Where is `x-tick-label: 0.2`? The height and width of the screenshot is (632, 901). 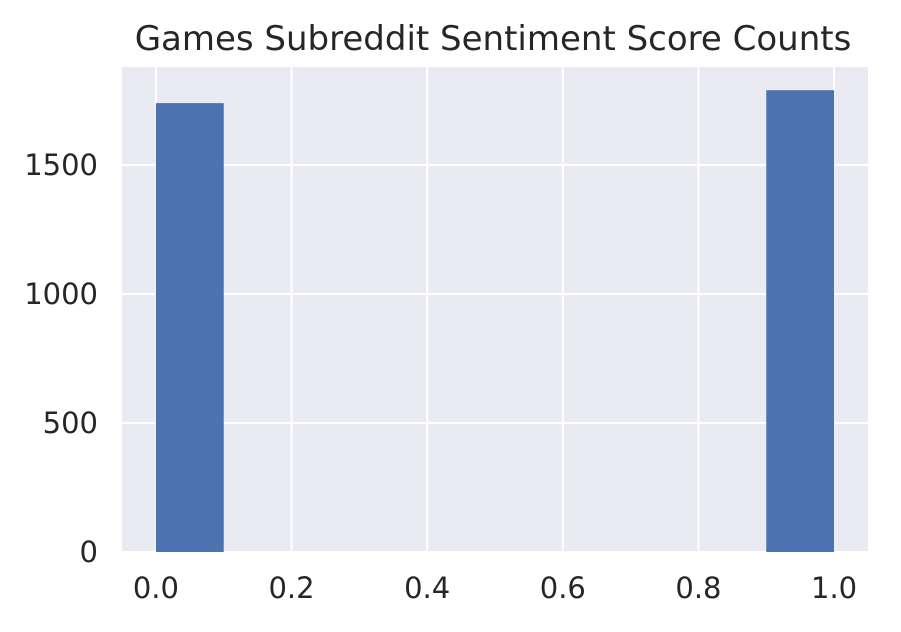
x-tick-label: 0.2 is located at coordinates (291, 588).